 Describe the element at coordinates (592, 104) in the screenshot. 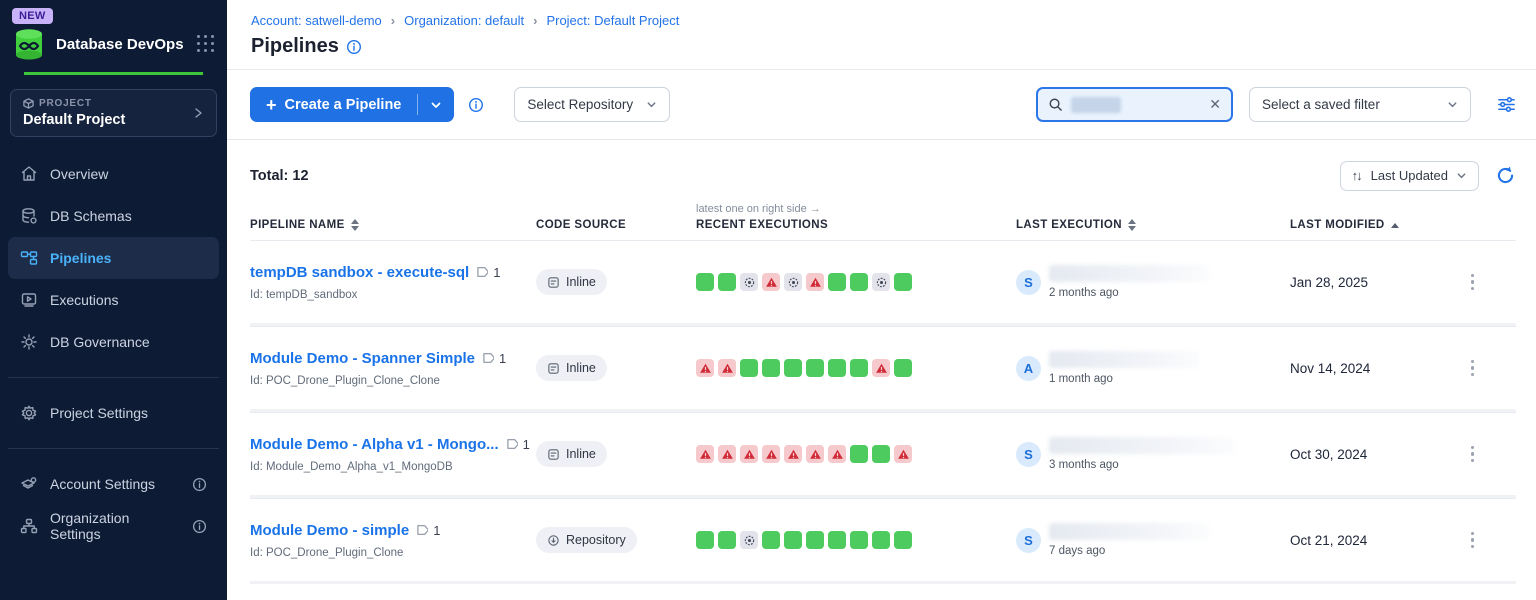

I see `select-repository-dropdown: Select Repository` at that location.